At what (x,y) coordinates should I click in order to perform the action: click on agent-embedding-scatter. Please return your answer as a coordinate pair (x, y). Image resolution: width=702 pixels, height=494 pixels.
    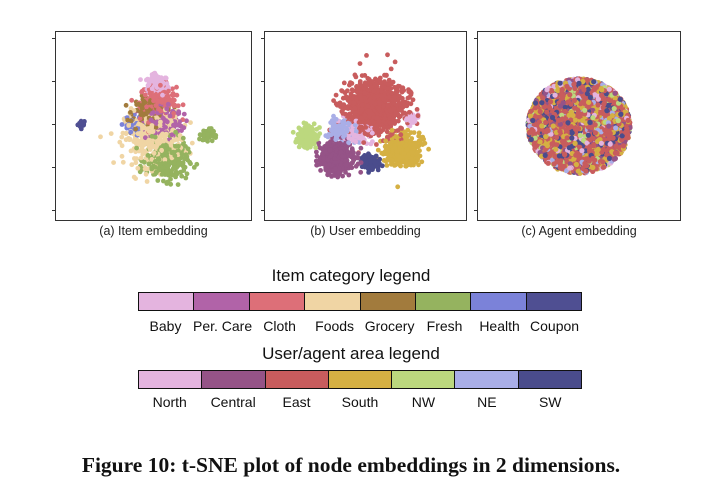
    Looking at the image, I should click on (579, 126).